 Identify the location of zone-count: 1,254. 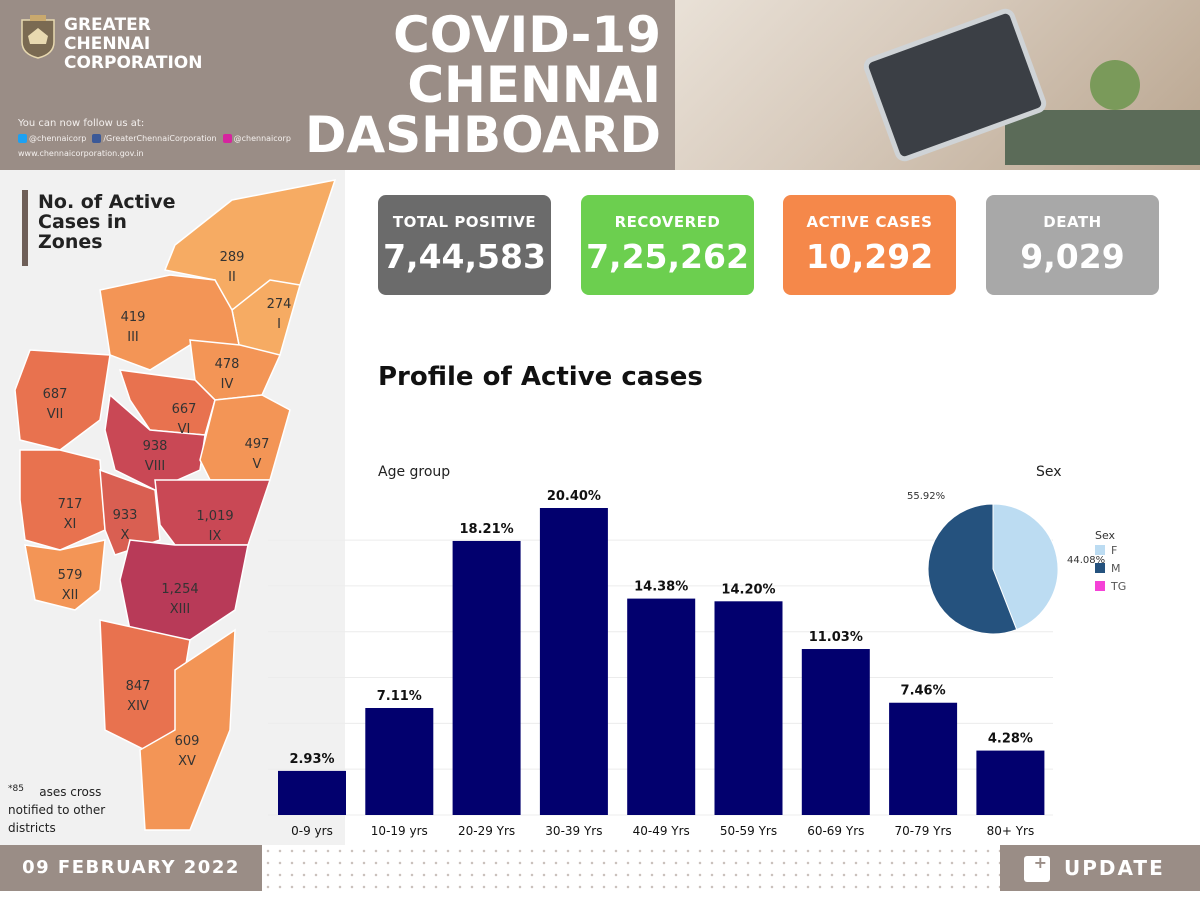
(180, 589).